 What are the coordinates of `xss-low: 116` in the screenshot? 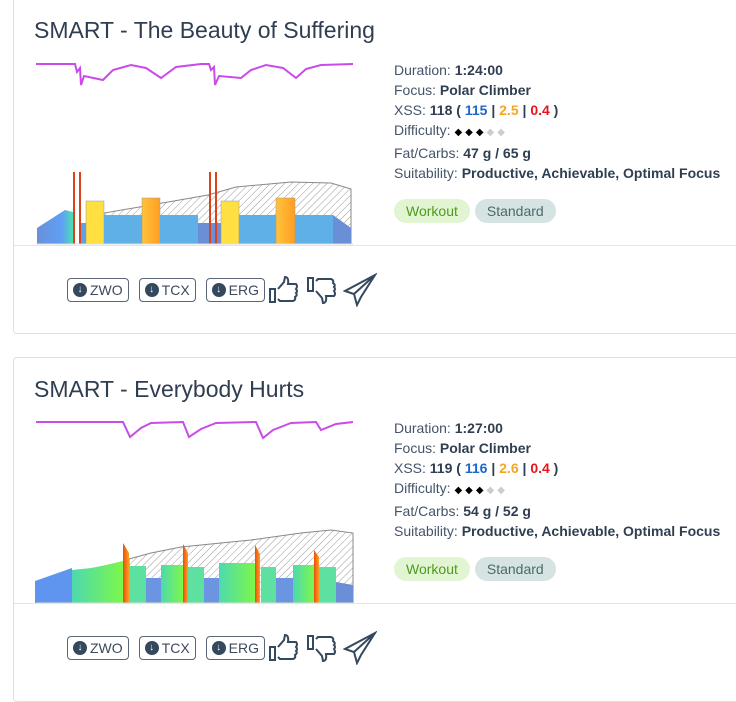 It's located at (476, 468).